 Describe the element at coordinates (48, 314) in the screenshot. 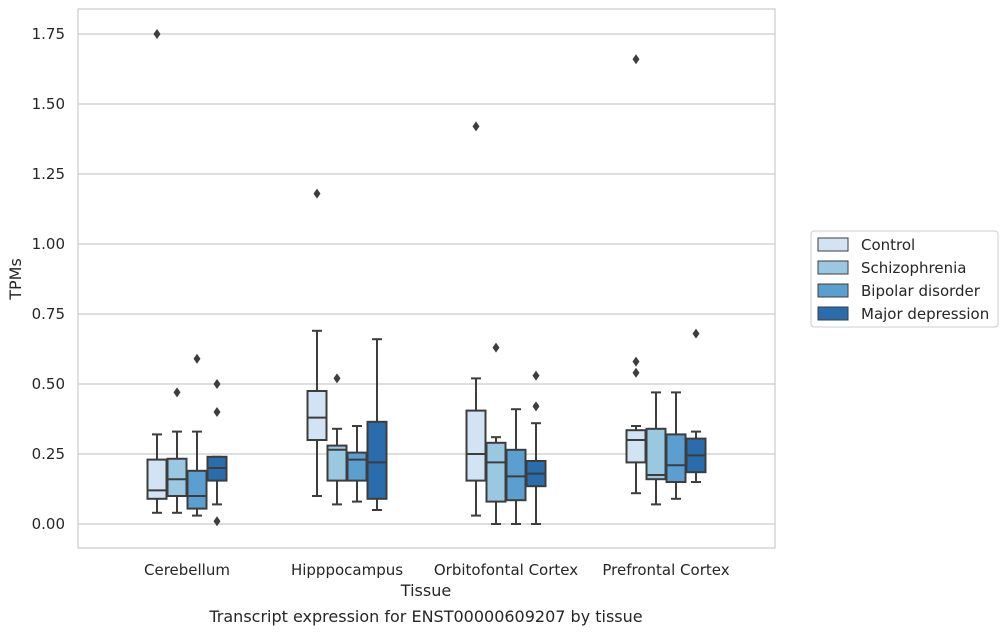

I see `y-tick-label: 0.75` at that location.